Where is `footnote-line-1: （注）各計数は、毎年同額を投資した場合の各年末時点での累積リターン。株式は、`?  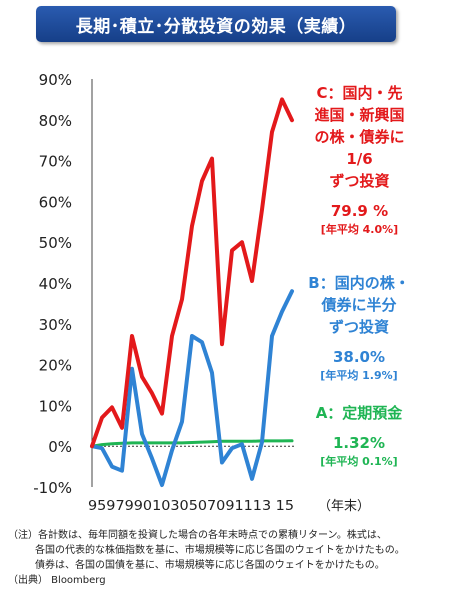
footnote-line-1: （注）各計数は、毎年同額を投資した場合の各年末時点での累積リターン。株式は、 is located at coordinates (197, 535).